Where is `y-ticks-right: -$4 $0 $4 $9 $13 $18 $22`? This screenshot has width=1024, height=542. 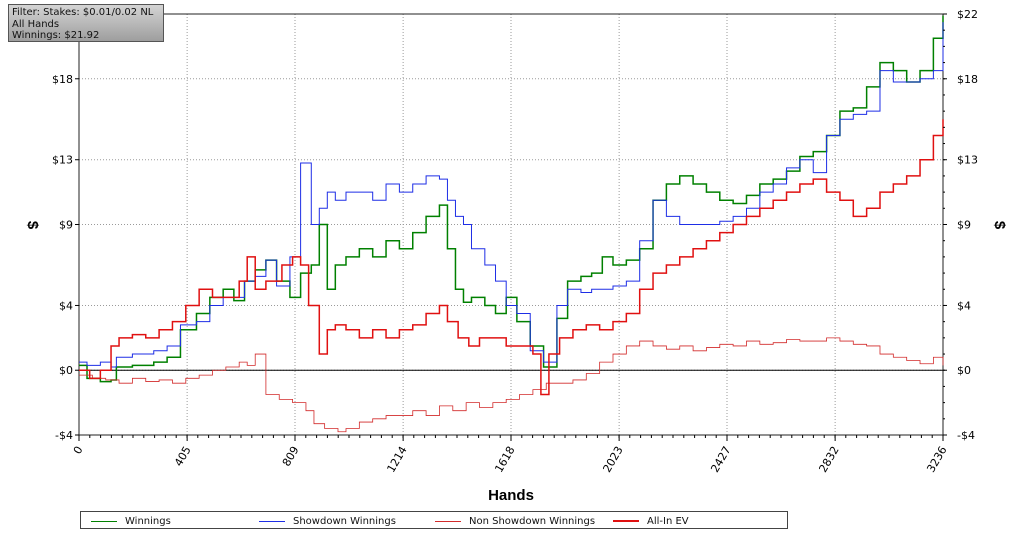 y-ticks-right: -$4 $0 $4 $9 $13 $18 $22 is located at coordinates (960, 225).